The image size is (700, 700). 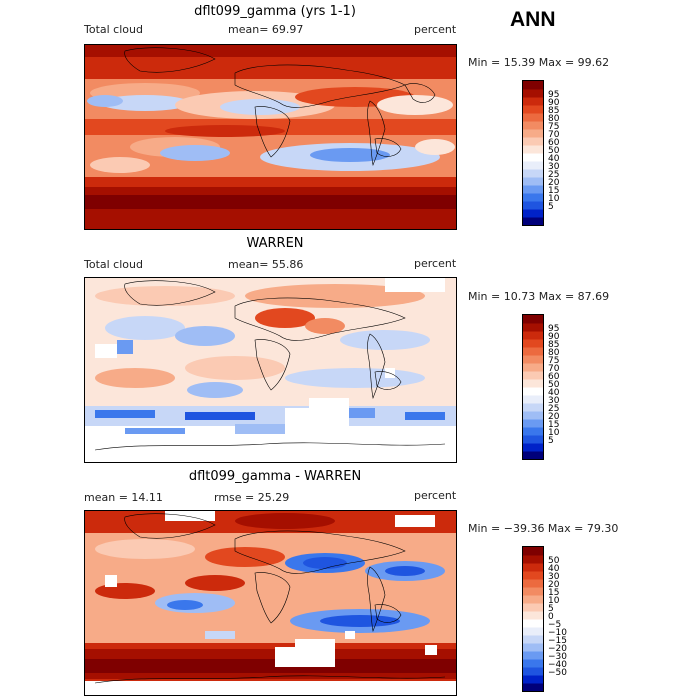 I want to click on panel3-map, so click(x=270, y=603).